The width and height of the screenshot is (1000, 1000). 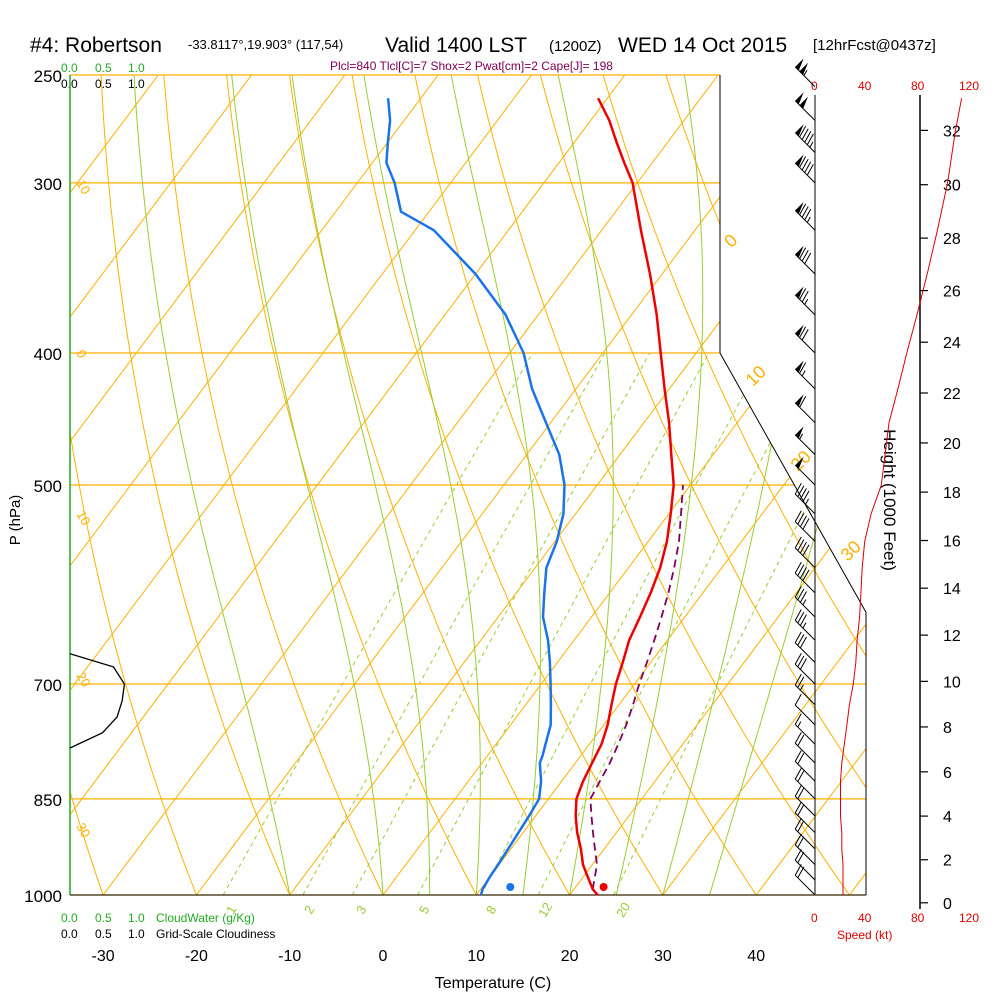 I want to click on height-tick-label: 18, so click(x=952, y=493).